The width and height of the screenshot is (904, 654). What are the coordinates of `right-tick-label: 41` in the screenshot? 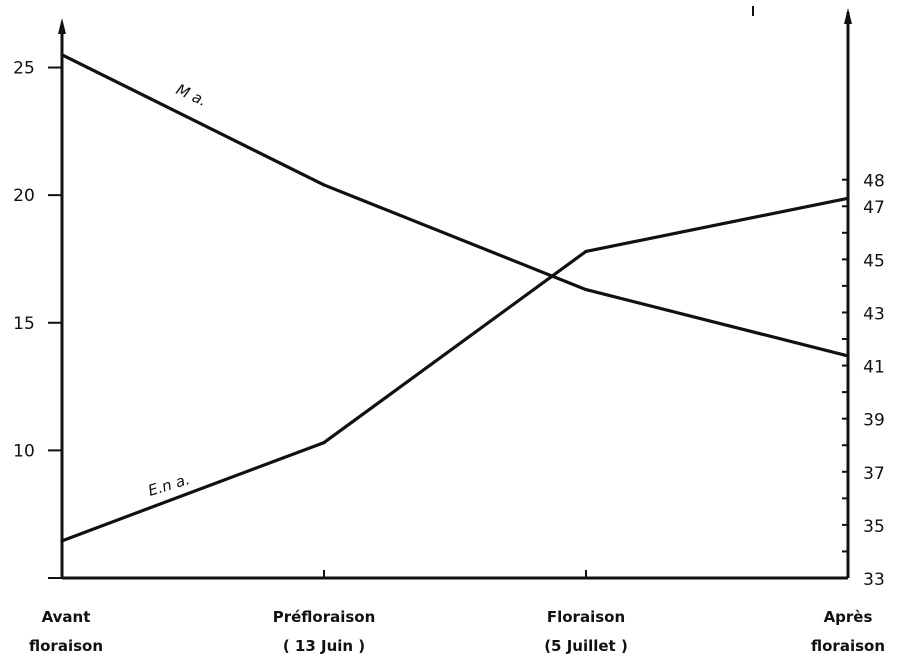 It's located at (874, 368).